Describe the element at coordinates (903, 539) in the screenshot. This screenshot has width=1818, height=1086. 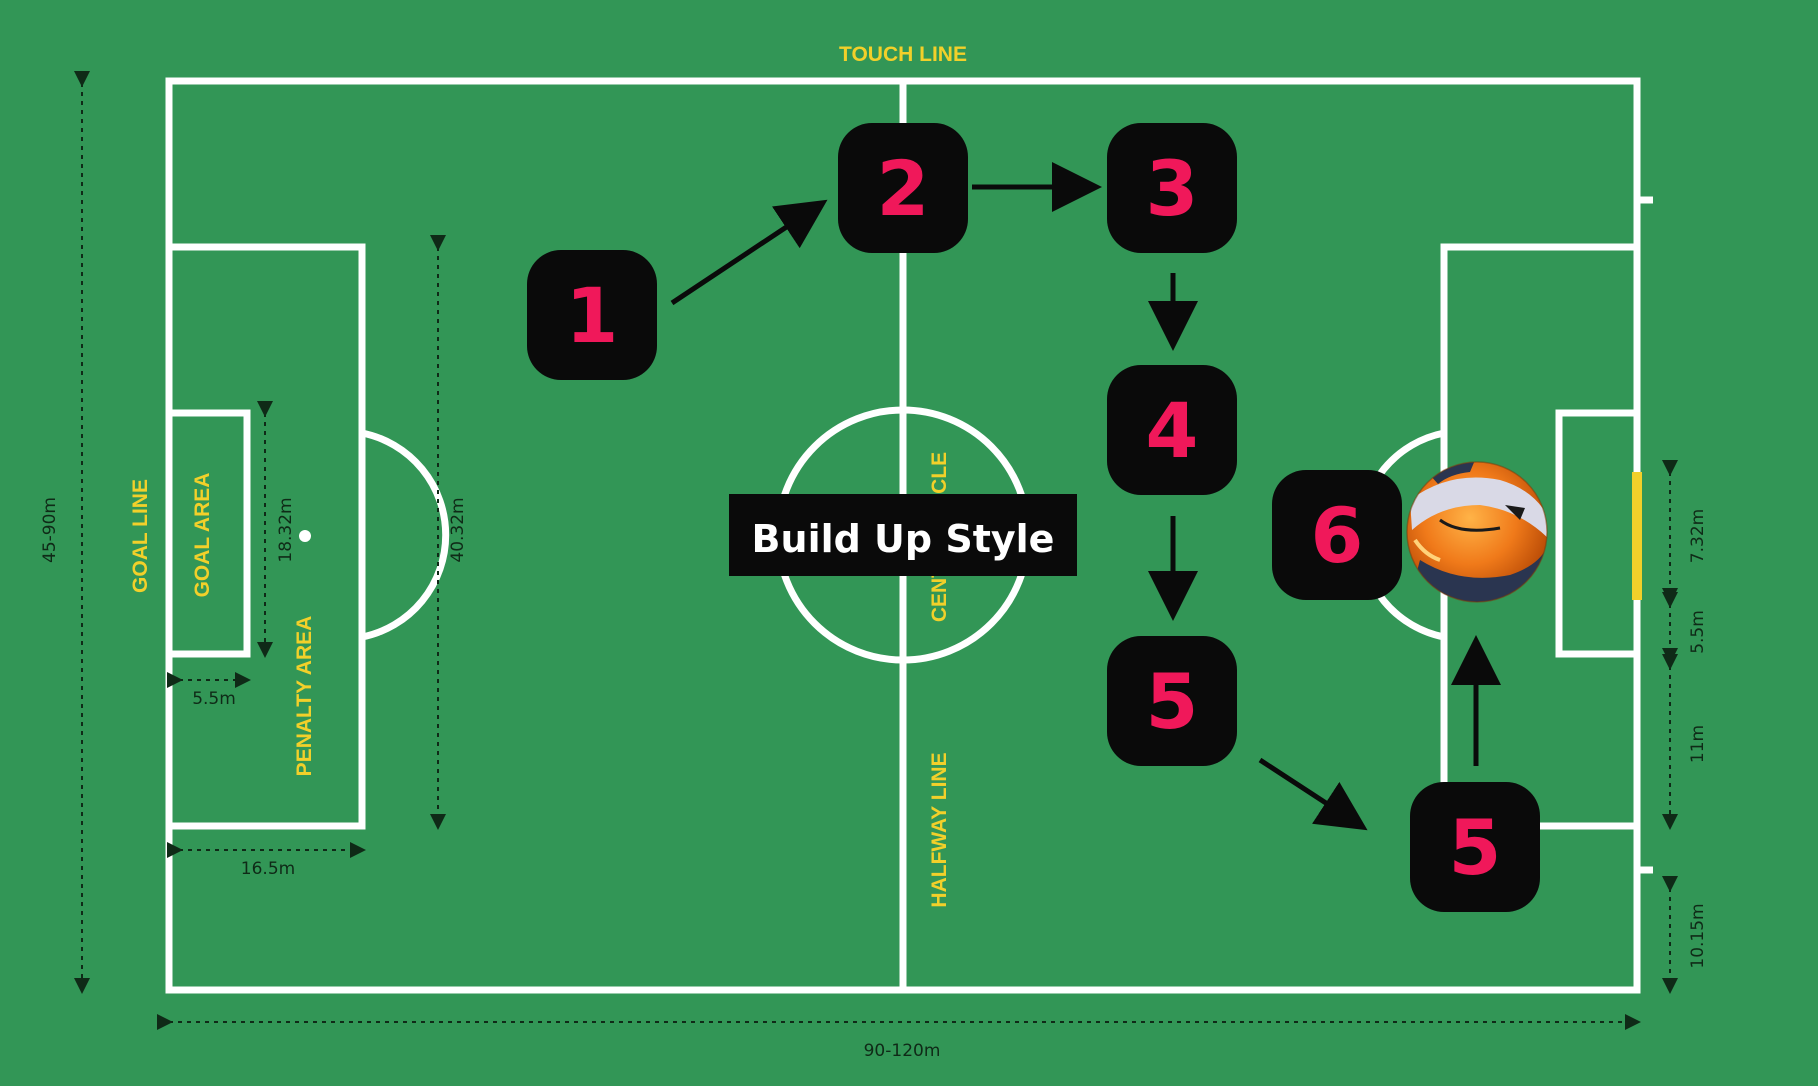
I see `title-banner-text: Build Up Style` at that location.